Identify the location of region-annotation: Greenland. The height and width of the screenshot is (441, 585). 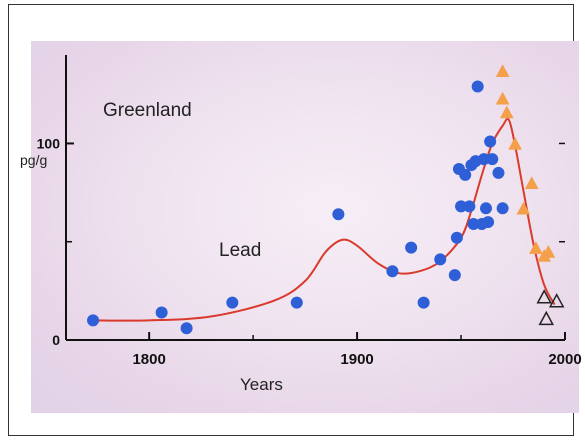
(147, 110).